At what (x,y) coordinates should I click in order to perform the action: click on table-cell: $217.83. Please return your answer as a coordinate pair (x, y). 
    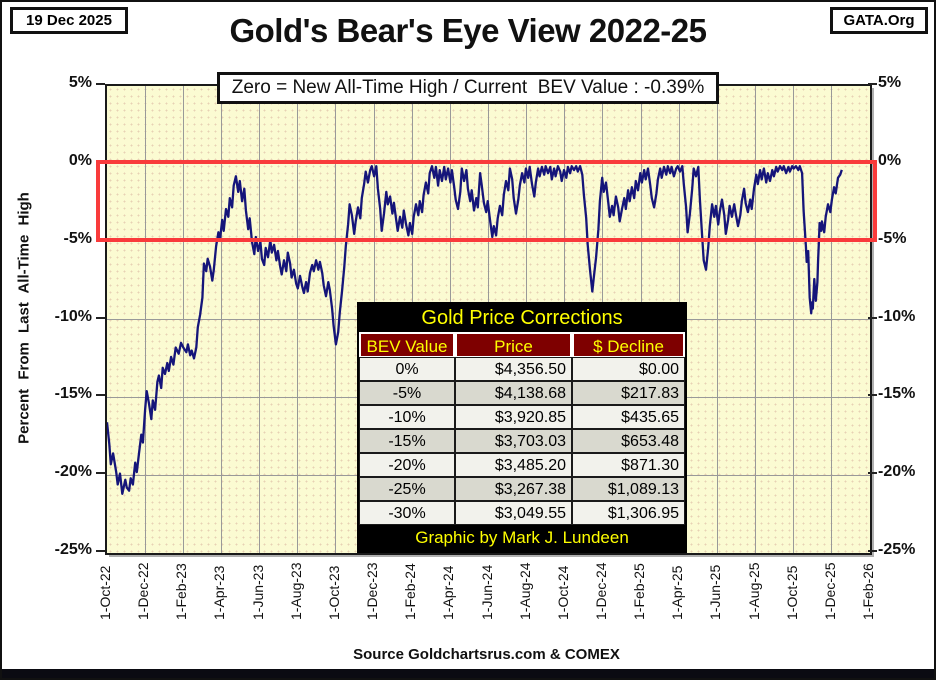
    Looking at the image, I should click on (628, 393).